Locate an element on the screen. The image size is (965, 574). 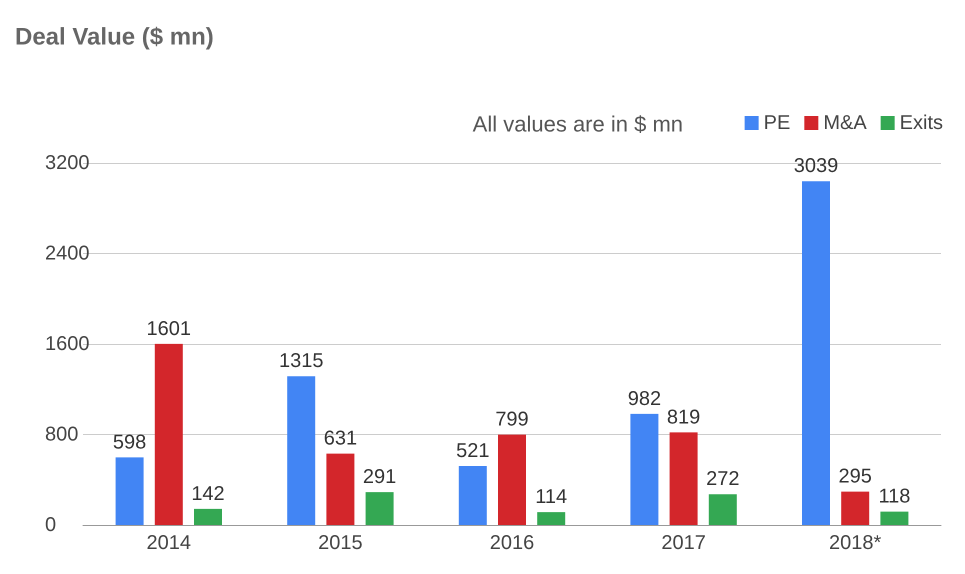
legend-label: M&A is located at coordinates (845, 123).